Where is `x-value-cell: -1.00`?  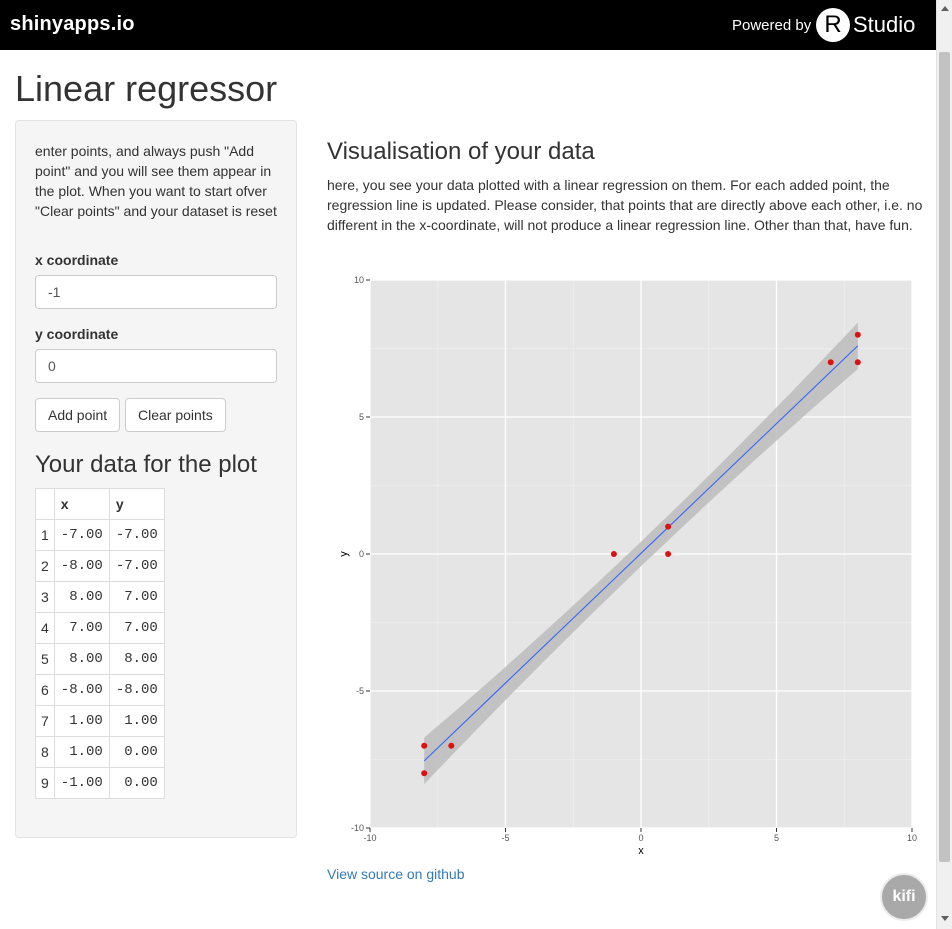
x-value-cell: -1.00 is located at coordinates (81, 783).